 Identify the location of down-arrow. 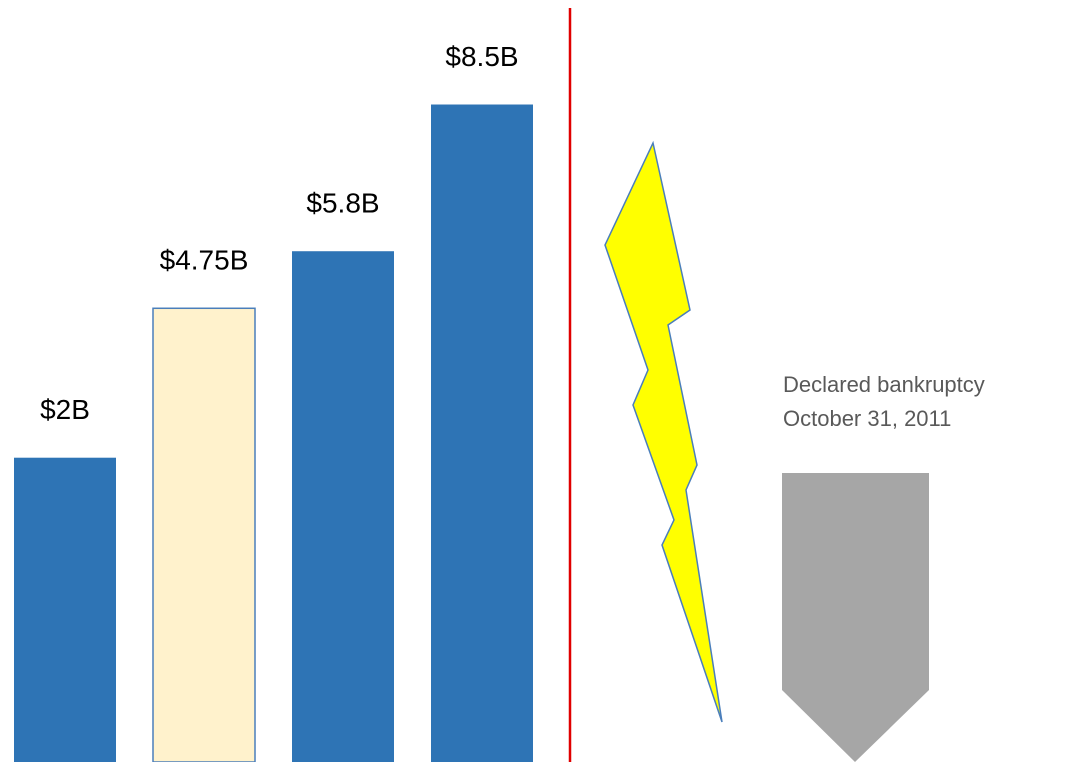
(855, 617).